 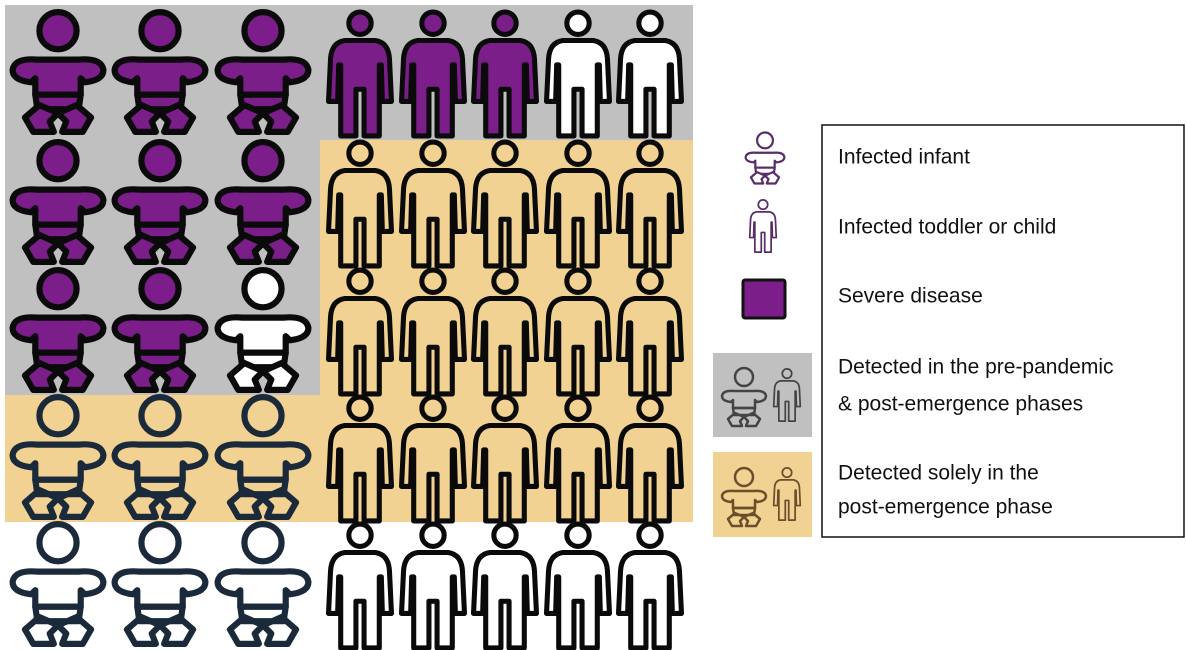 I want to click on legend-label: Severe disease, so click(x=910, y=296).